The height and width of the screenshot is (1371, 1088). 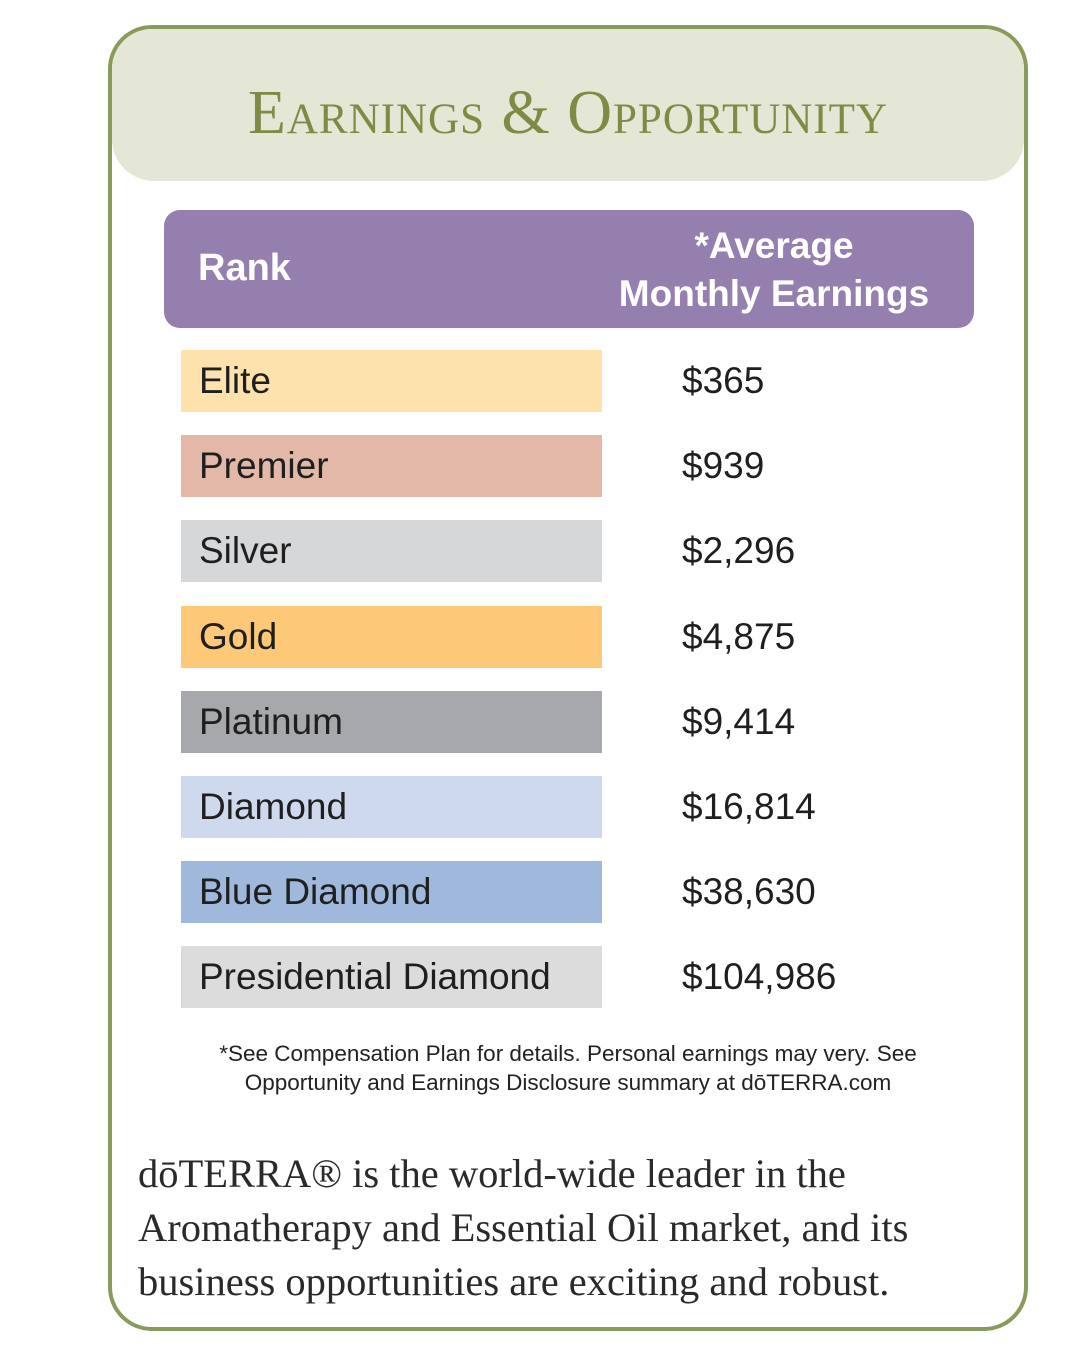 I want to click on rank-label: Blue Diamond, so click(x=315, y=891).